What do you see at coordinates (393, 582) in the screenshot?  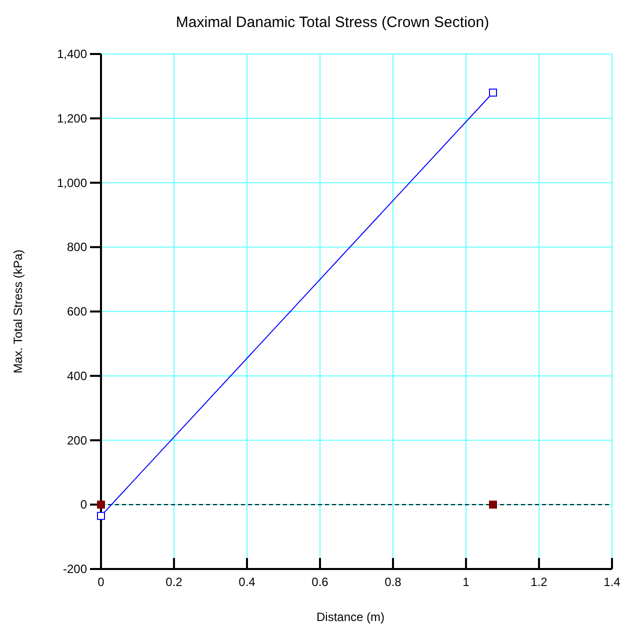 I see `x-tick-label: 0.8` at bounding box center [393, 582].